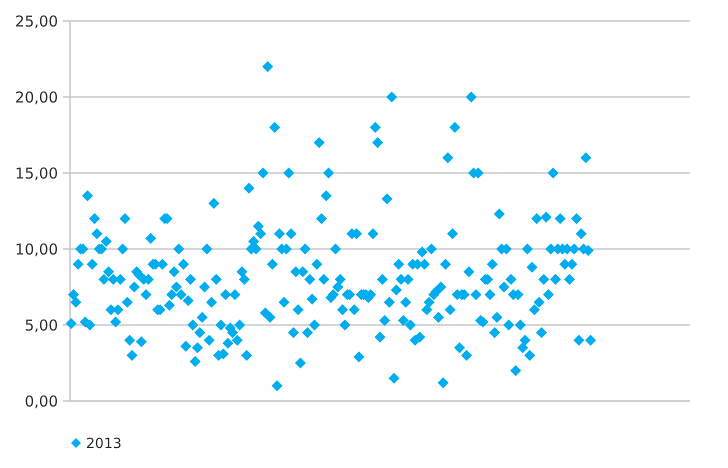 The image size is (728, 468). What do you see at coordinates (36, 173) in the screenshot?
I see `y-tick-label: 15,00` at bounding box center [36, 173].